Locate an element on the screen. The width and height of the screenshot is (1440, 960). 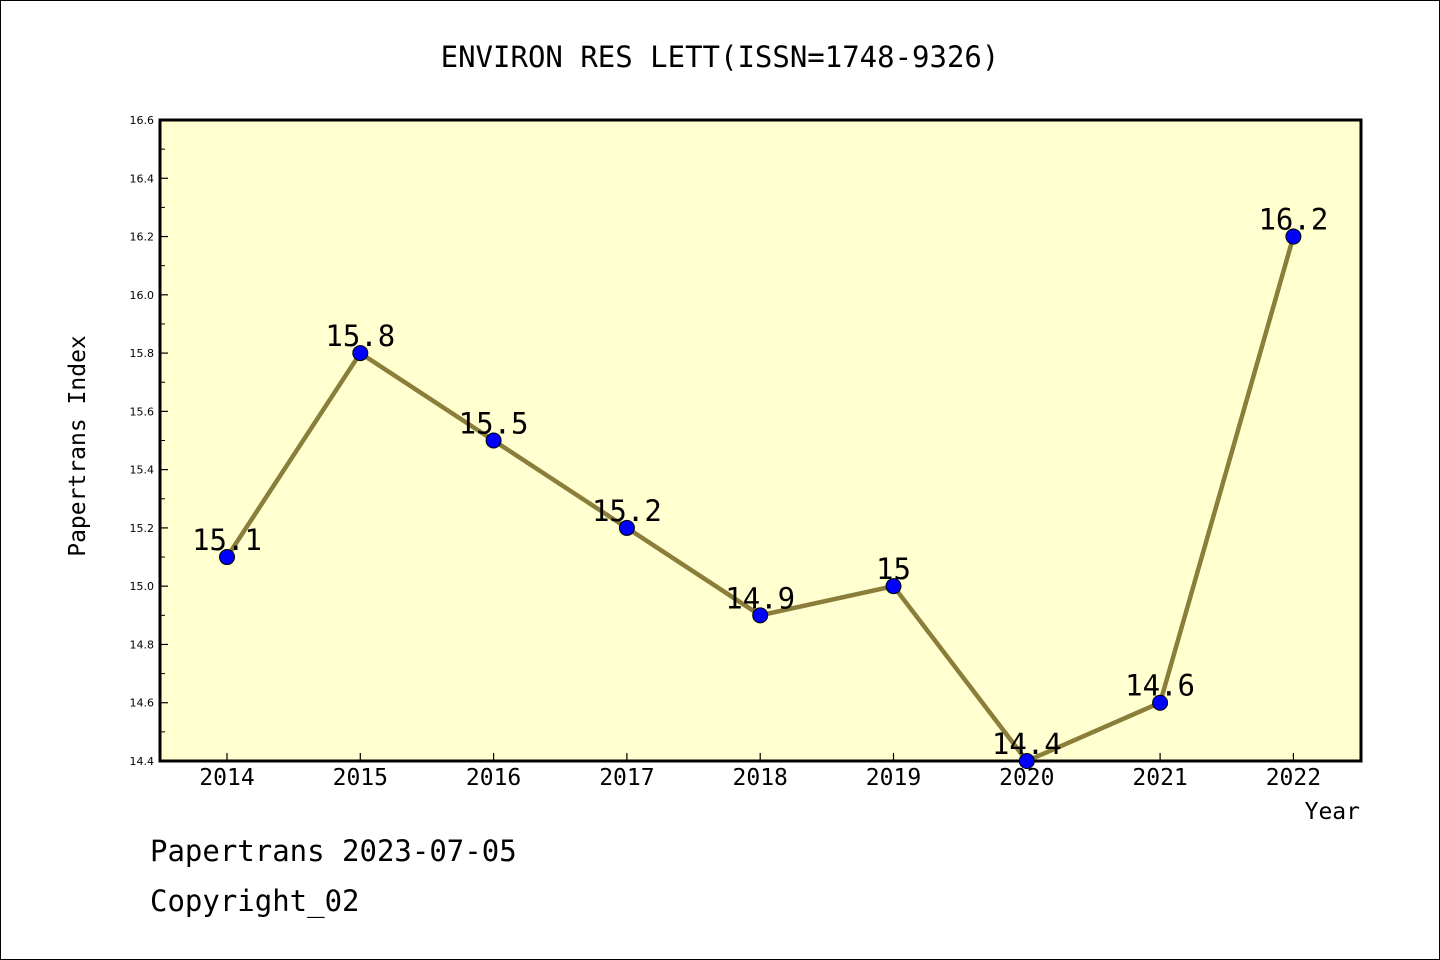
x-tick-label: 2019 is located at coordinates (893, 778).